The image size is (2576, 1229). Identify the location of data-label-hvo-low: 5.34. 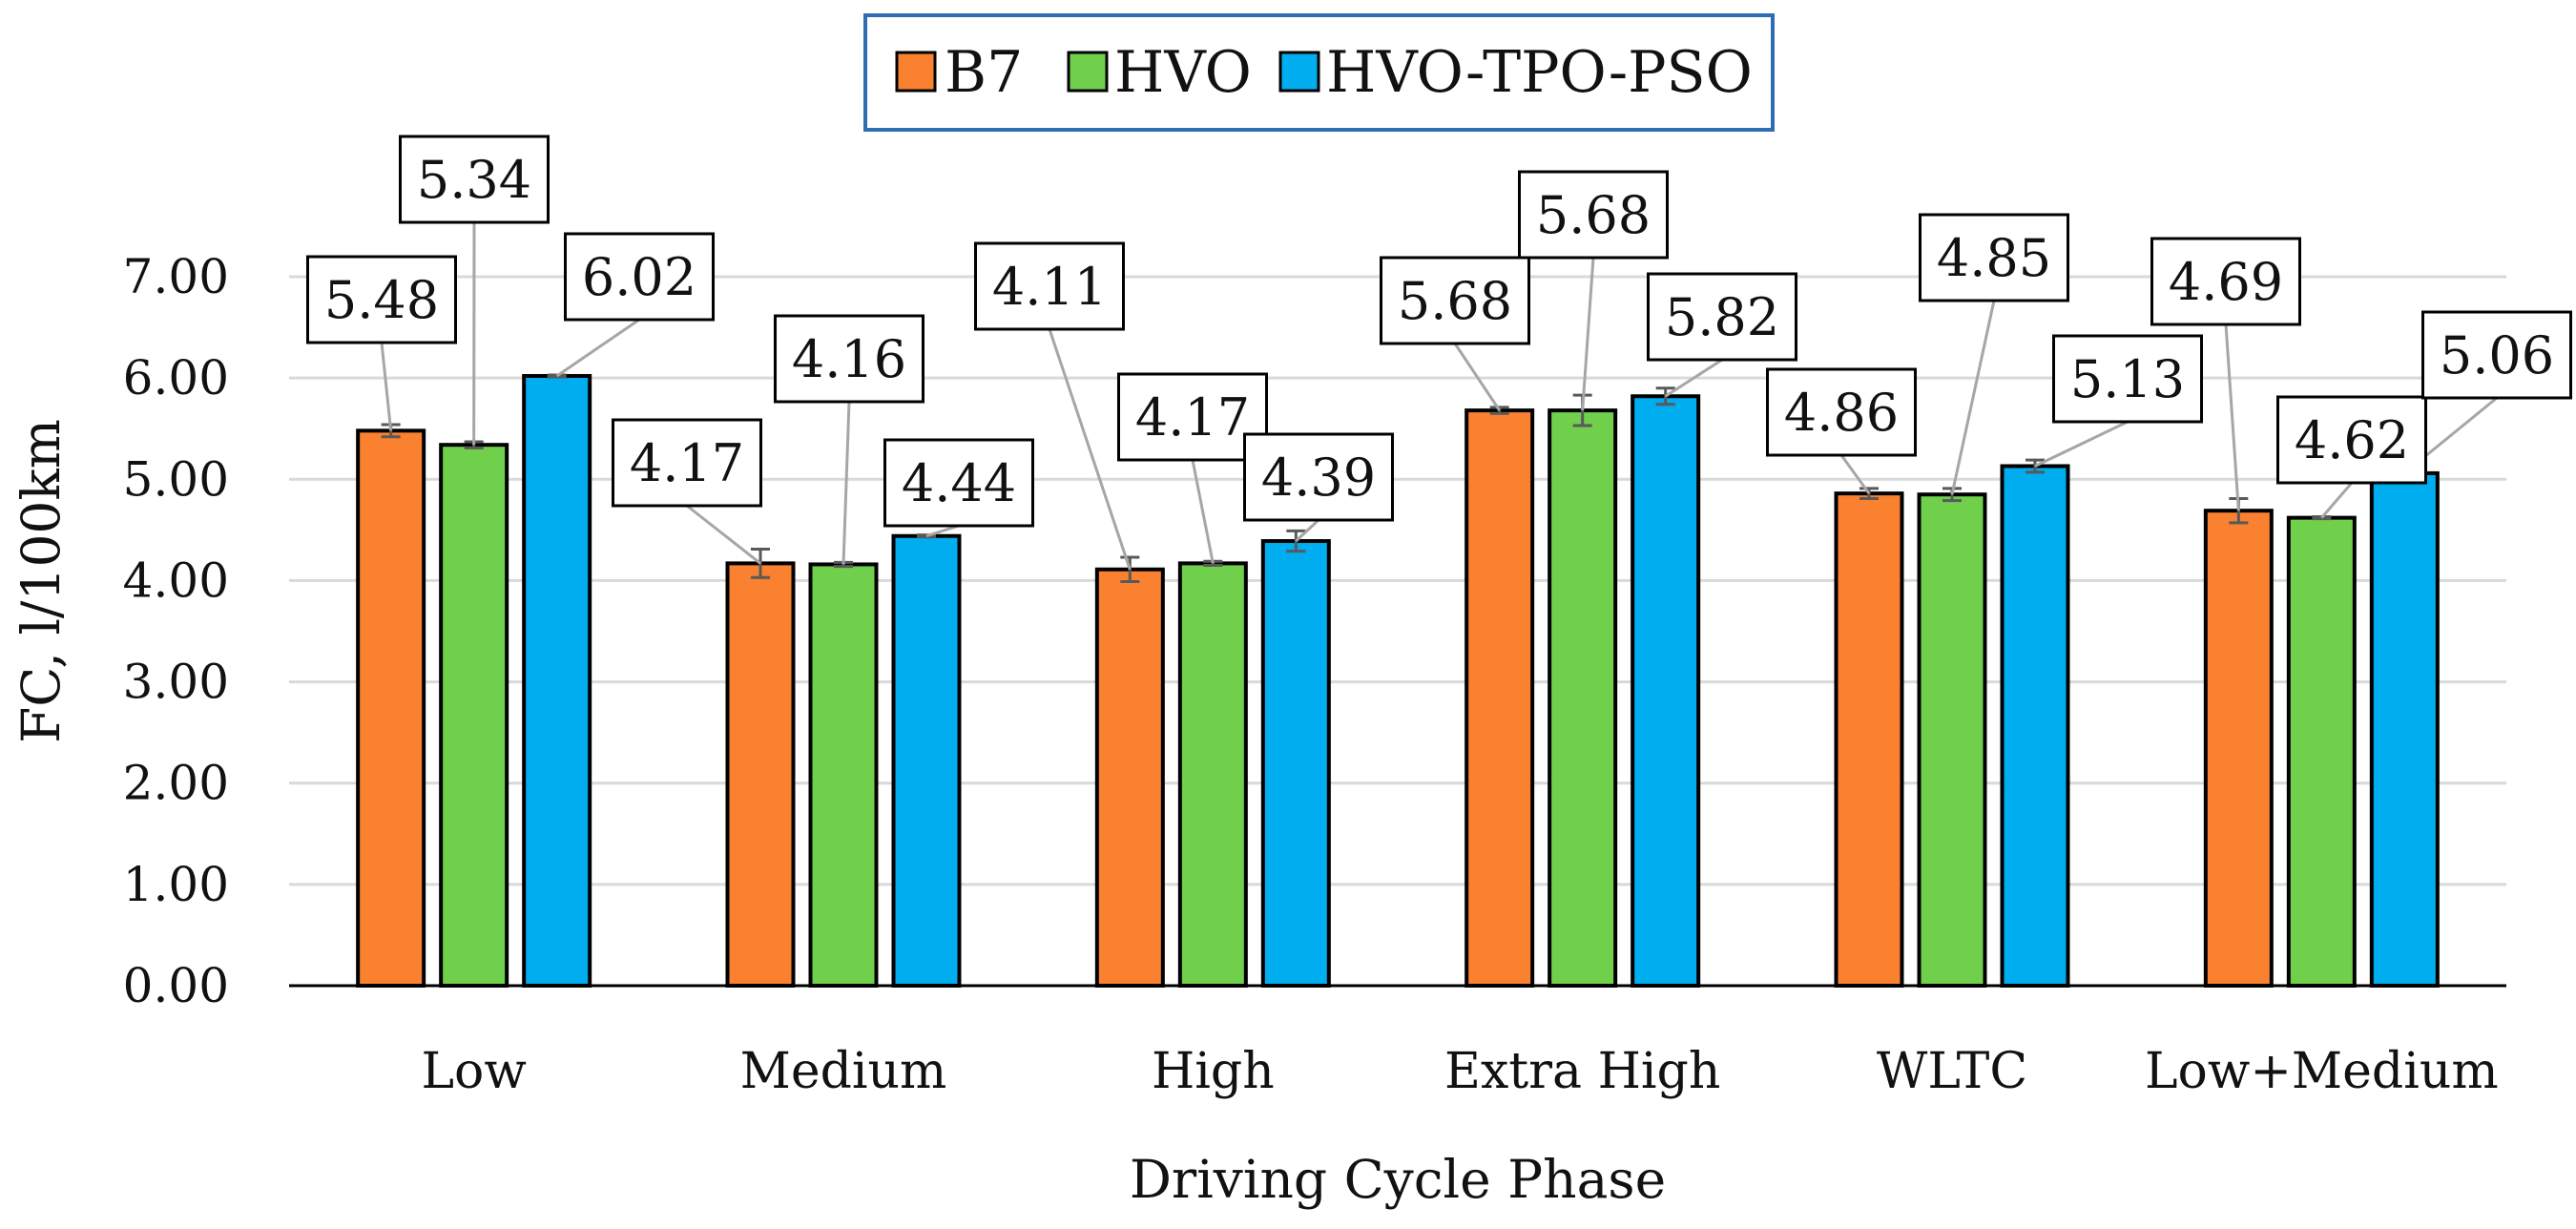
(474, 180).